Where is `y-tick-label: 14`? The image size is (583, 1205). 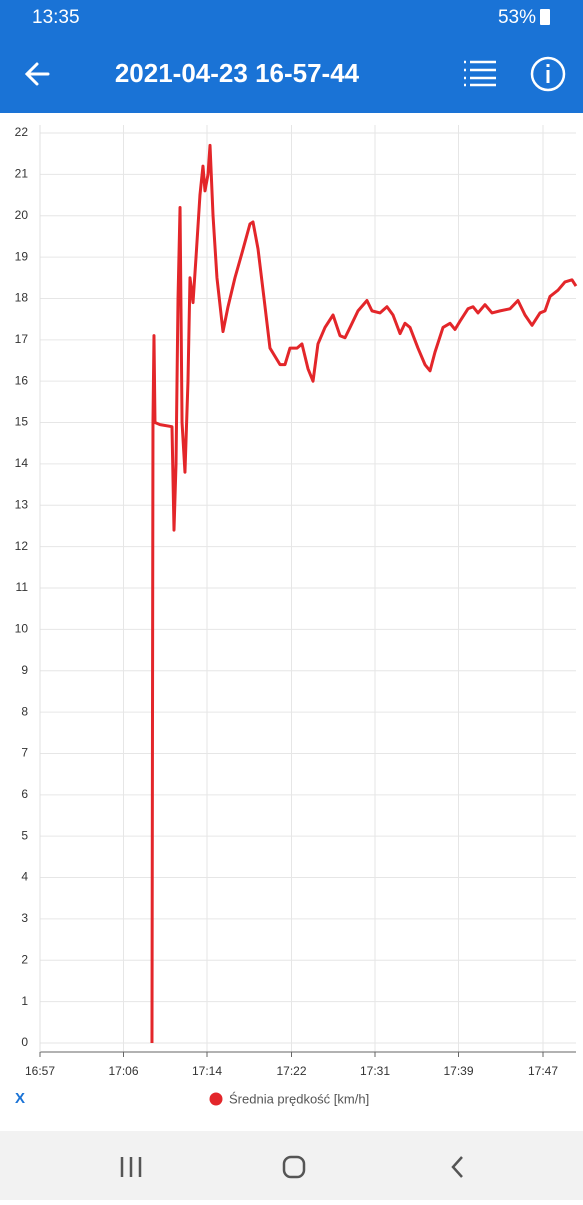
y-tick-label: 14 is located at coordinates (22, 463).